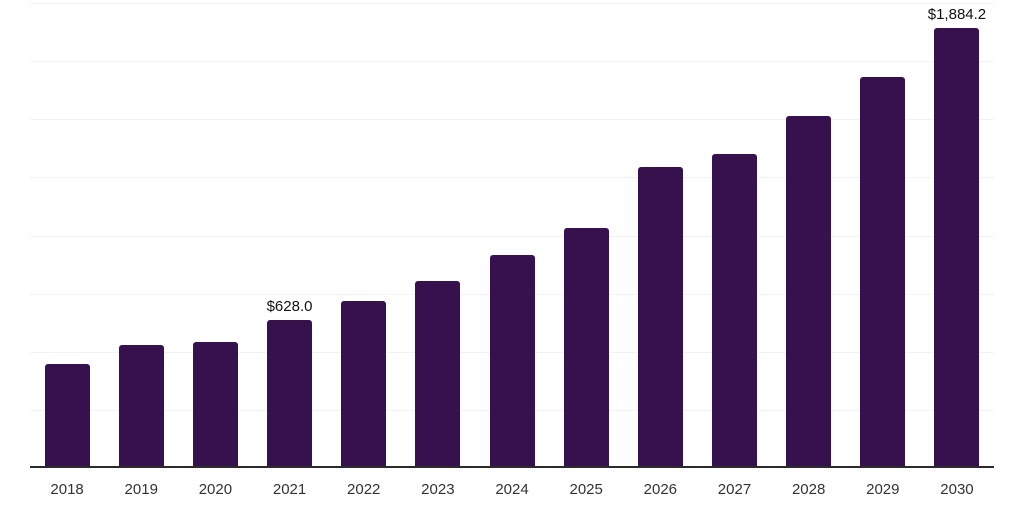  I want to click on bar-2018, so click(67, 414).